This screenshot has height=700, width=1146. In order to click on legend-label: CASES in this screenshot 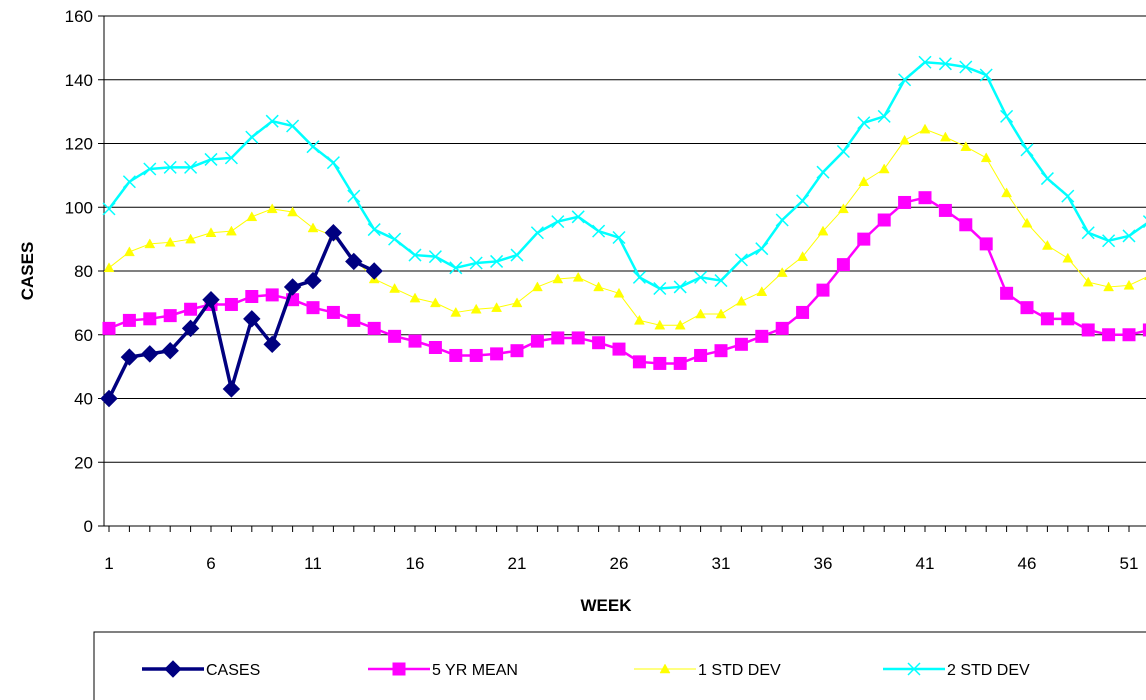, I will do `click(233, 670)`.